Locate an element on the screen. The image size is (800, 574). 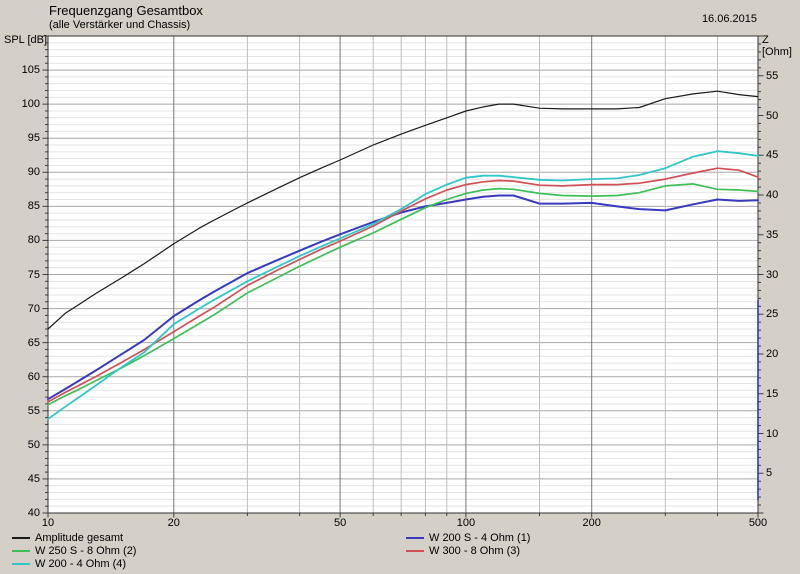
right-axis-tick-label: 10 is located at coordinates (772, 433).